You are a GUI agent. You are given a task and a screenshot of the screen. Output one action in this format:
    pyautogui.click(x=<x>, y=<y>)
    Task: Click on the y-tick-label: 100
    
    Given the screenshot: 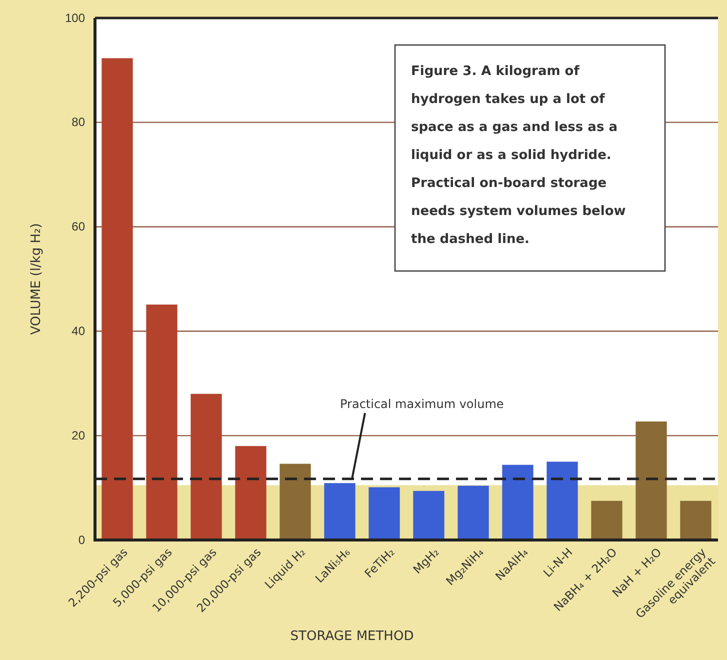 What is the action you would take?
    pyautogui.click(x=75, y=17)
    